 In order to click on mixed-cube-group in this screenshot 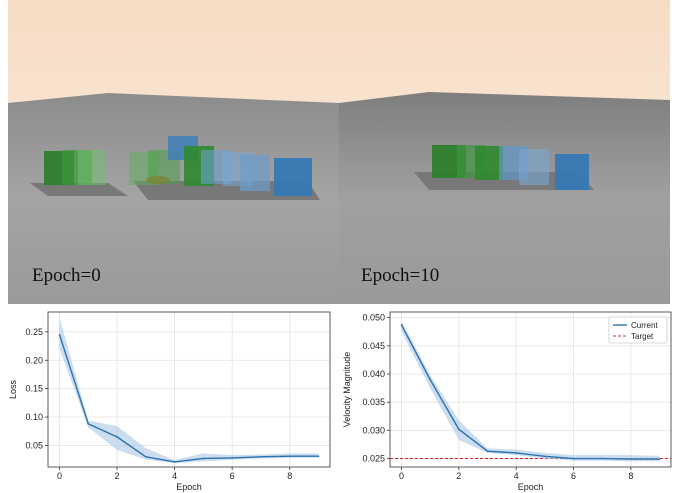, I will do `click(220, 166)`.